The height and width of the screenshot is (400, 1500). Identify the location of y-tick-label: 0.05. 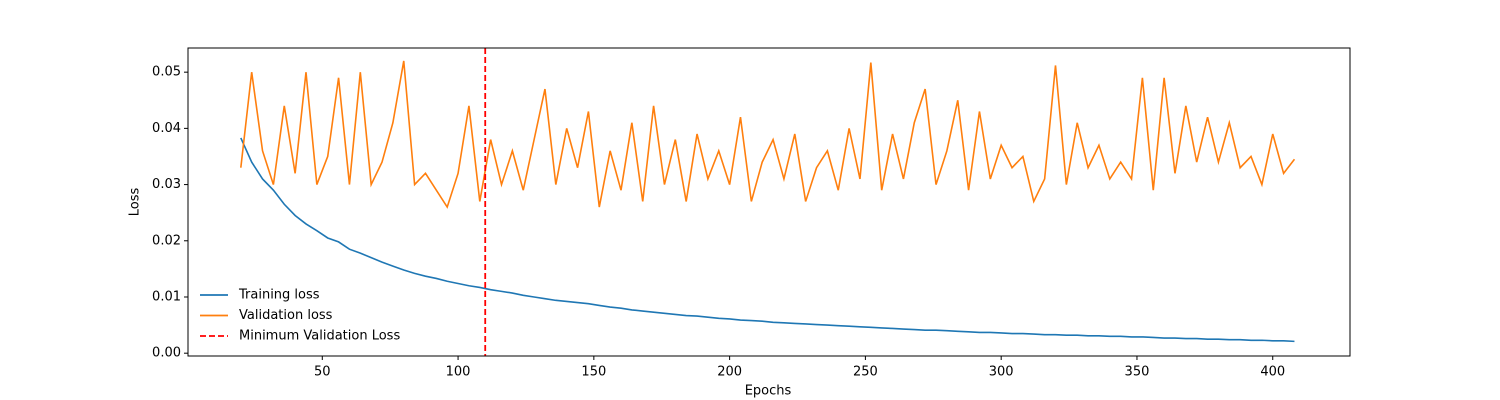
(166, 72).